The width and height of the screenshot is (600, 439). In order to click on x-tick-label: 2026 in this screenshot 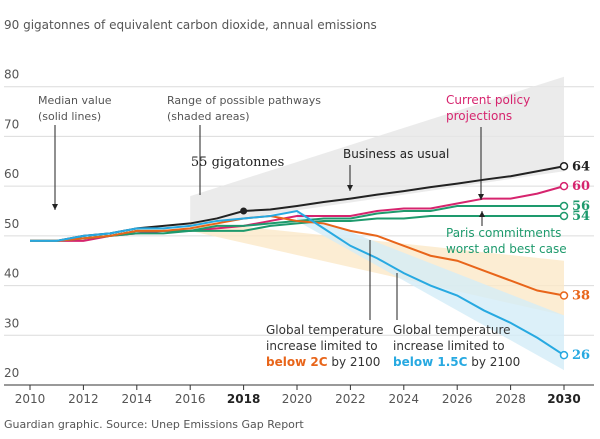, I will do `click(457, 399)`.